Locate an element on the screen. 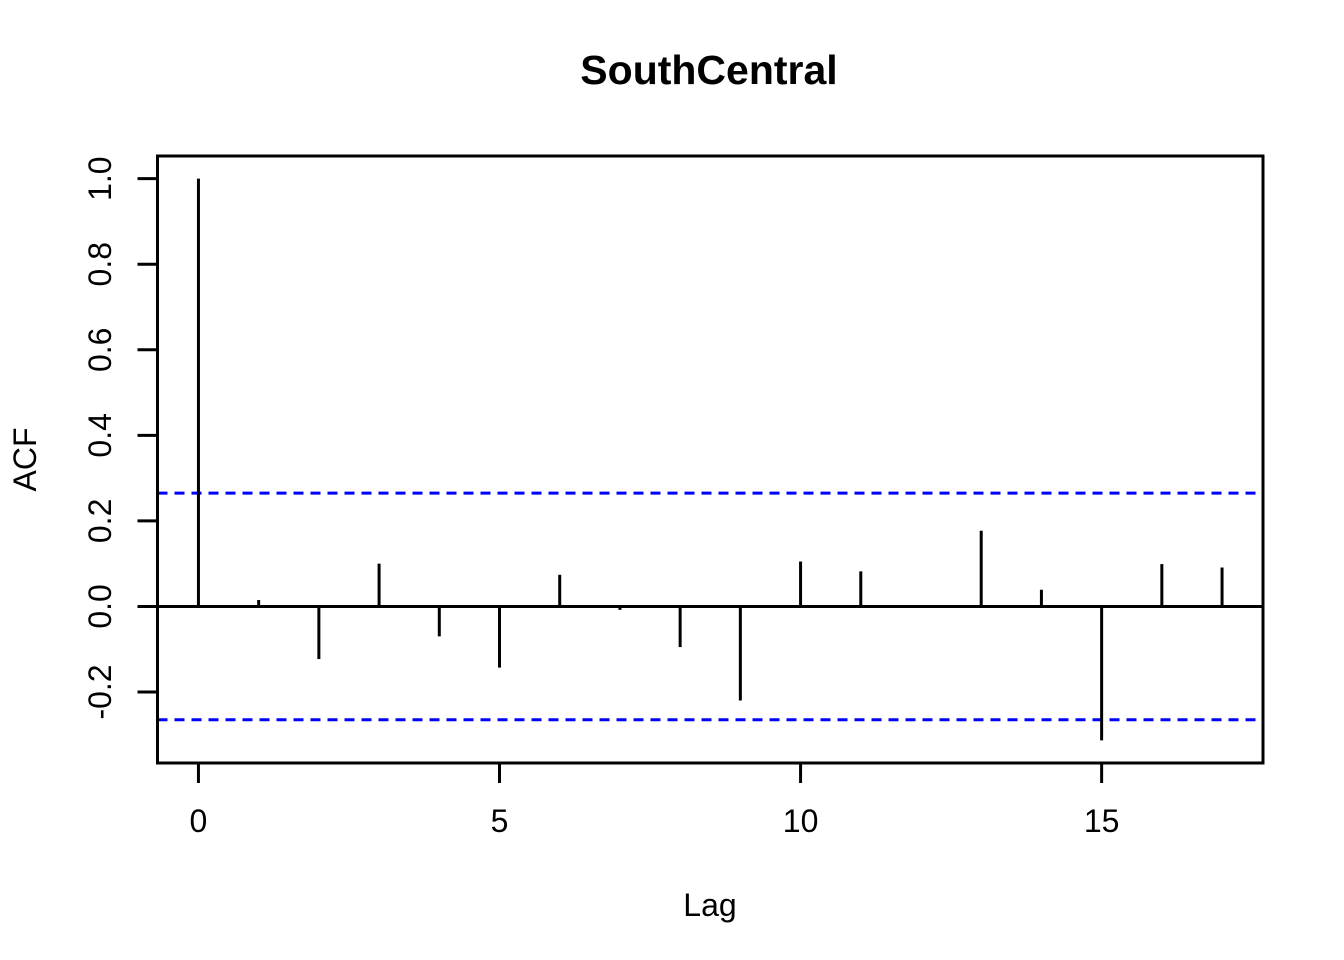  x-tick-label-5: 5 is located at coordinates (500, 821).